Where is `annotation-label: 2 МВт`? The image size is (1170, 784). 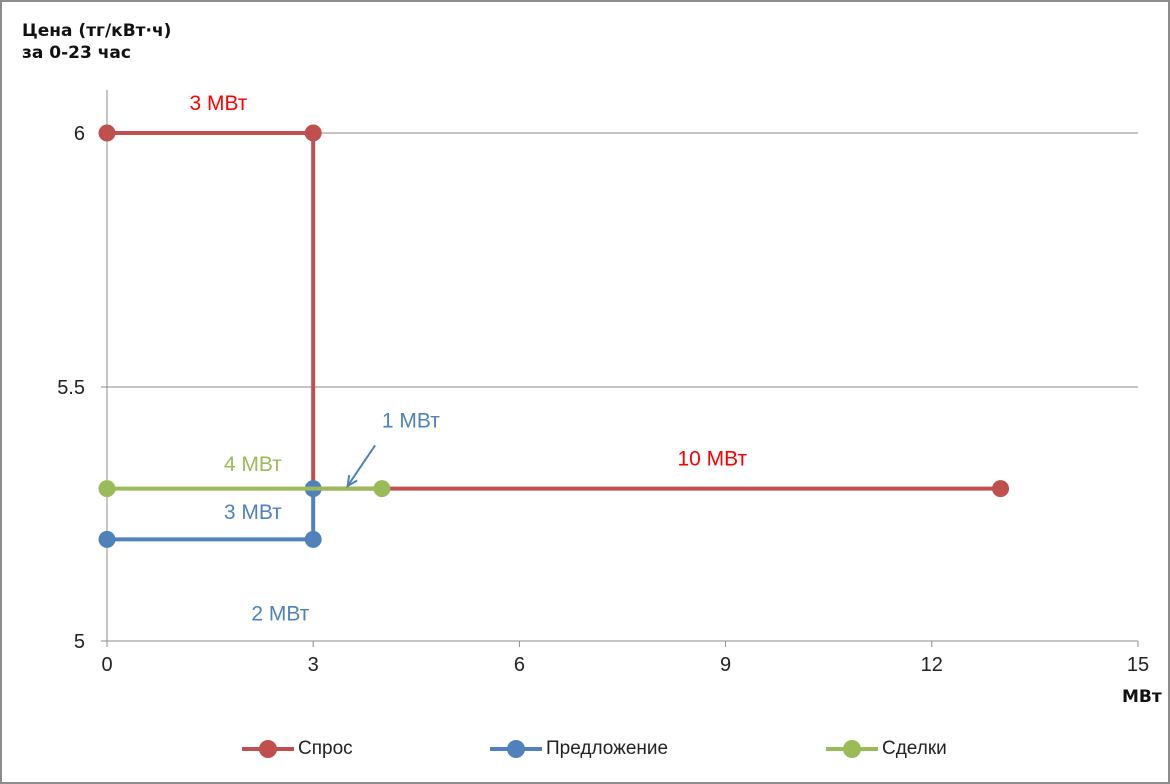
annotation-label: 2 МВт is located at coordinates (280, 614).